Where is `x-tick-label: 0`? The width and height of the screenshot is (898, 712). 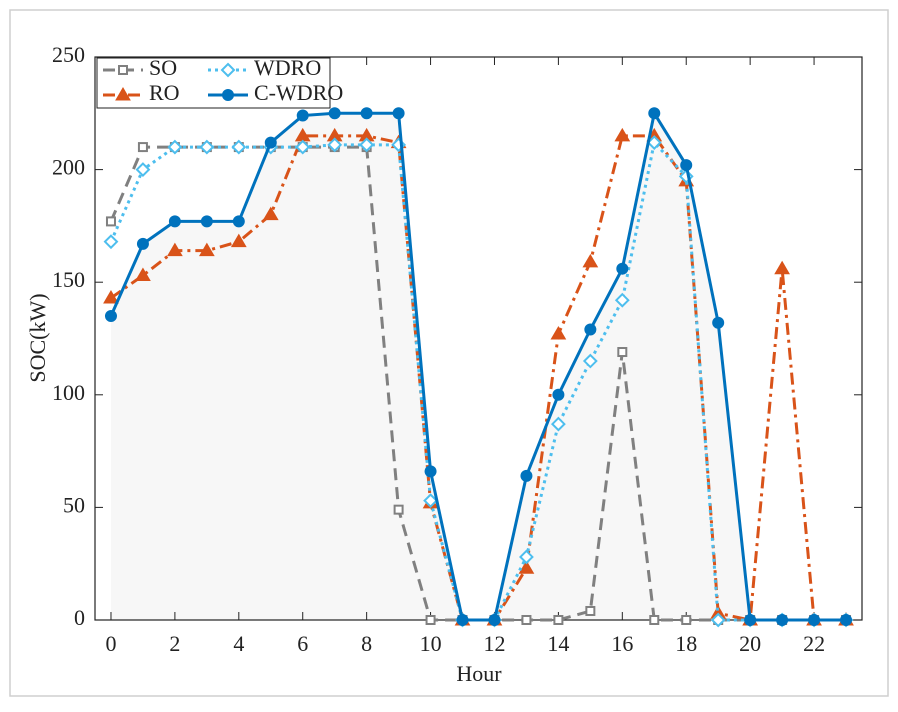 x-tick-label: 0 is located at coordinates (110, 643).